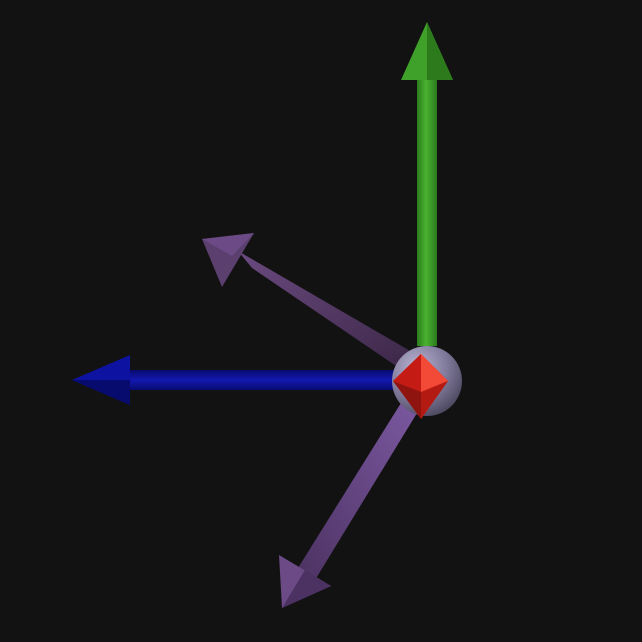 The width and height of the screenshot is (642, 642). Describe the element at coordinates (260, 380) in the screenshot. I see `blue-arrow-shaft` at that location.